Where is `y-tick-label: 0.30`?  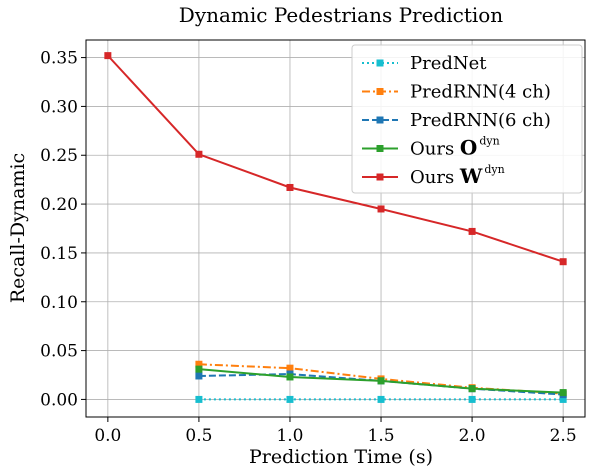
y-tick-label: 0.30 is located at coordinates (59, 107).